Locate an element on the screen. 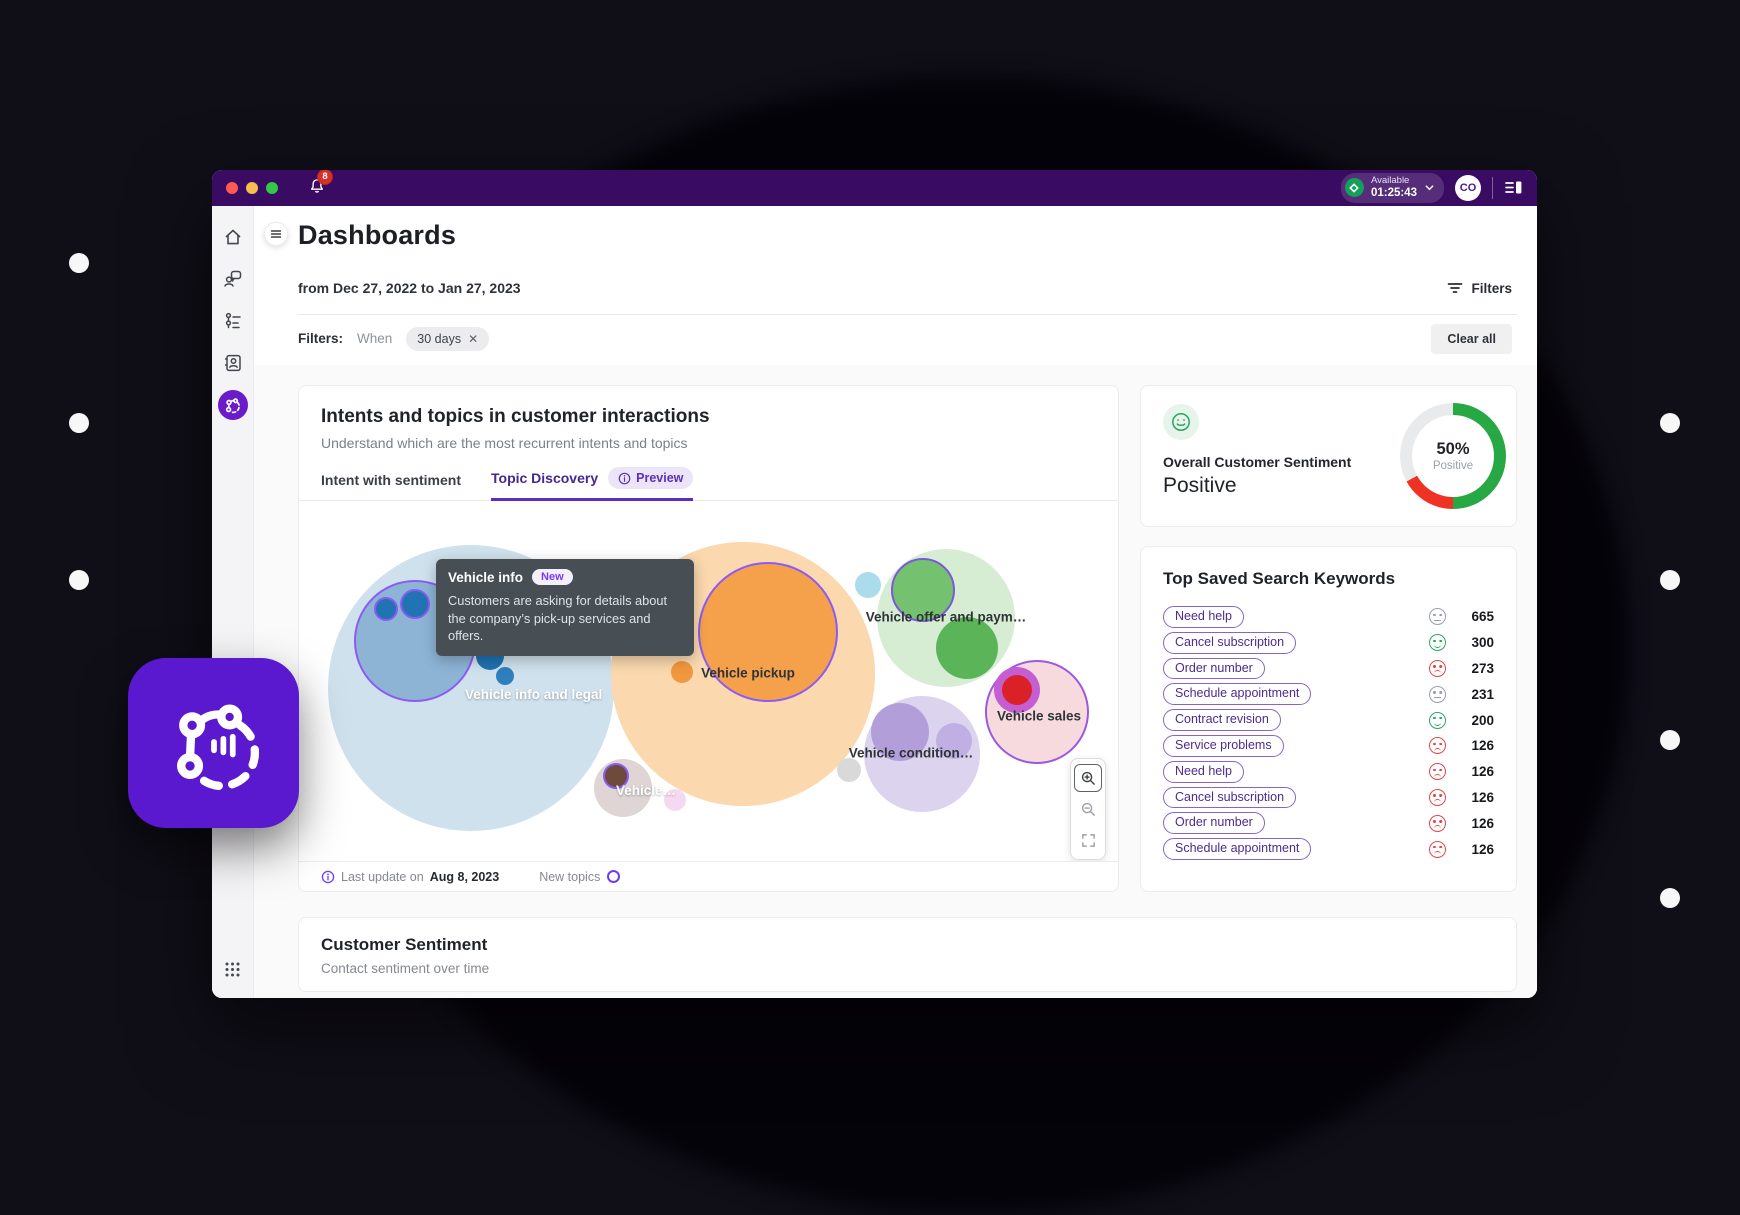  contacts-icon is located at coordinates (232, 363).